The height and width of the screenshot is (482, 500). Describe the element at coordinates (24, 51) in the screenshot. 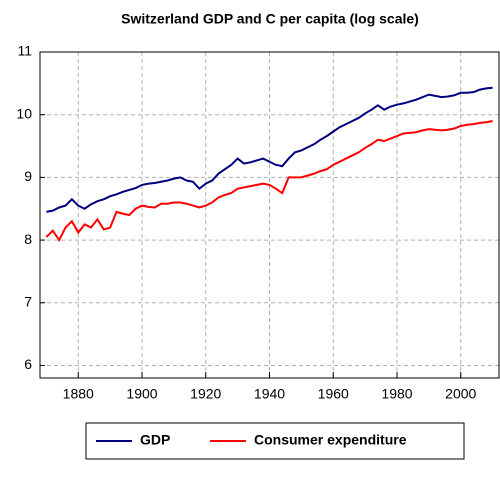

I see `y-tick-label: 11` at that location.